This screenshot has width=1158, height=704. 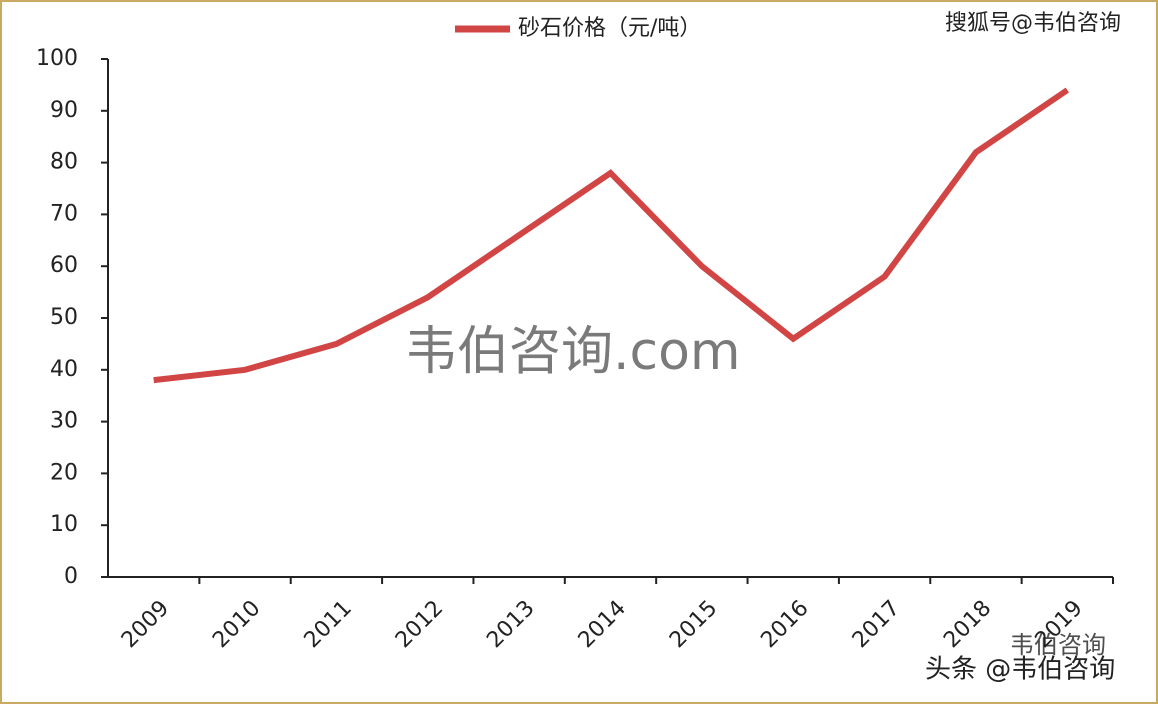 What do you see at coordinates (1058, 645) in the screenshot?
I see `watermark: 韦伯咨询` at bounding box center [1058, 645].